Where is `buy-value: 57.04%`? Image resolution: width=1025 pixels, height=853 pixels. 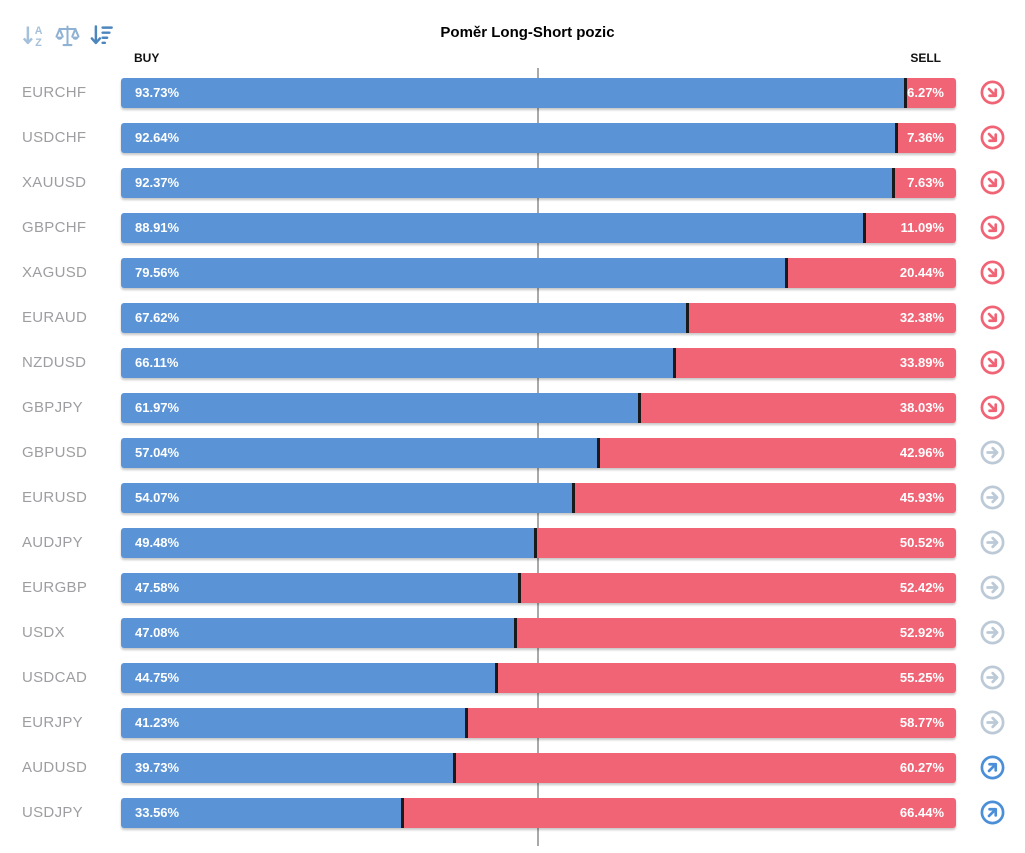
buy-value: 57.04% is located at coordinates (157, 452).